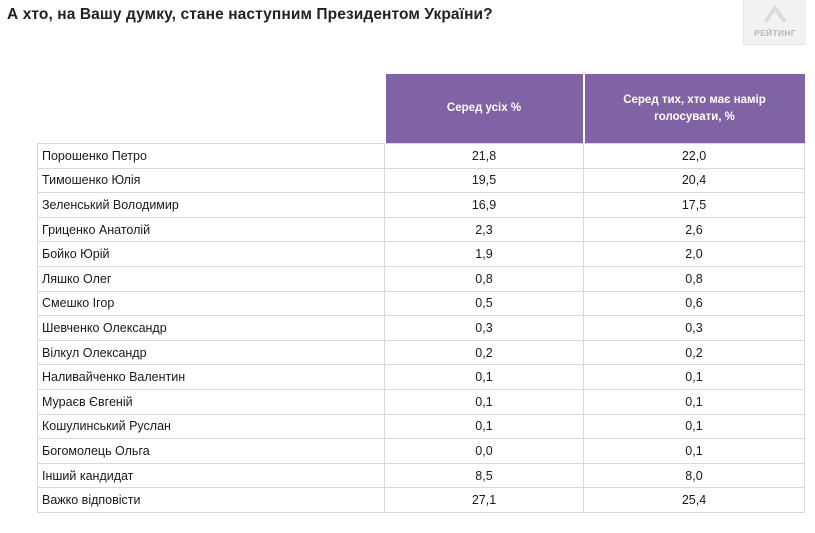 This screenshot has height=533, width=815. What do you see at coordinates (694, 353) in the screenshot?
I see `share-voters-cell: 0,2` at bounding box center [694, 353].